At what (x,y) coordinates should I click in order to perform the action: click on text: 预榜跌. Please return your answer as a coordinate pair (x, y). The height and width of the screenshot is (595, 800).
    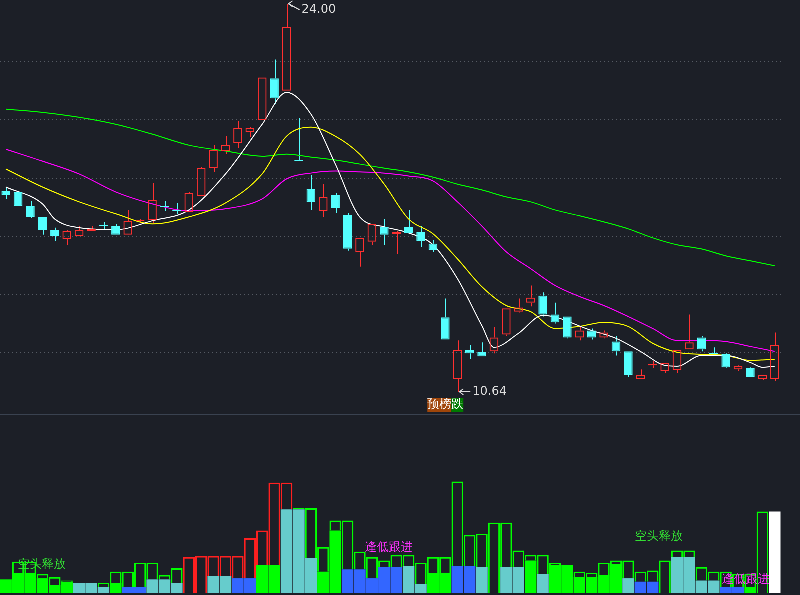
    Looking at the image, I should click on (446, 404).